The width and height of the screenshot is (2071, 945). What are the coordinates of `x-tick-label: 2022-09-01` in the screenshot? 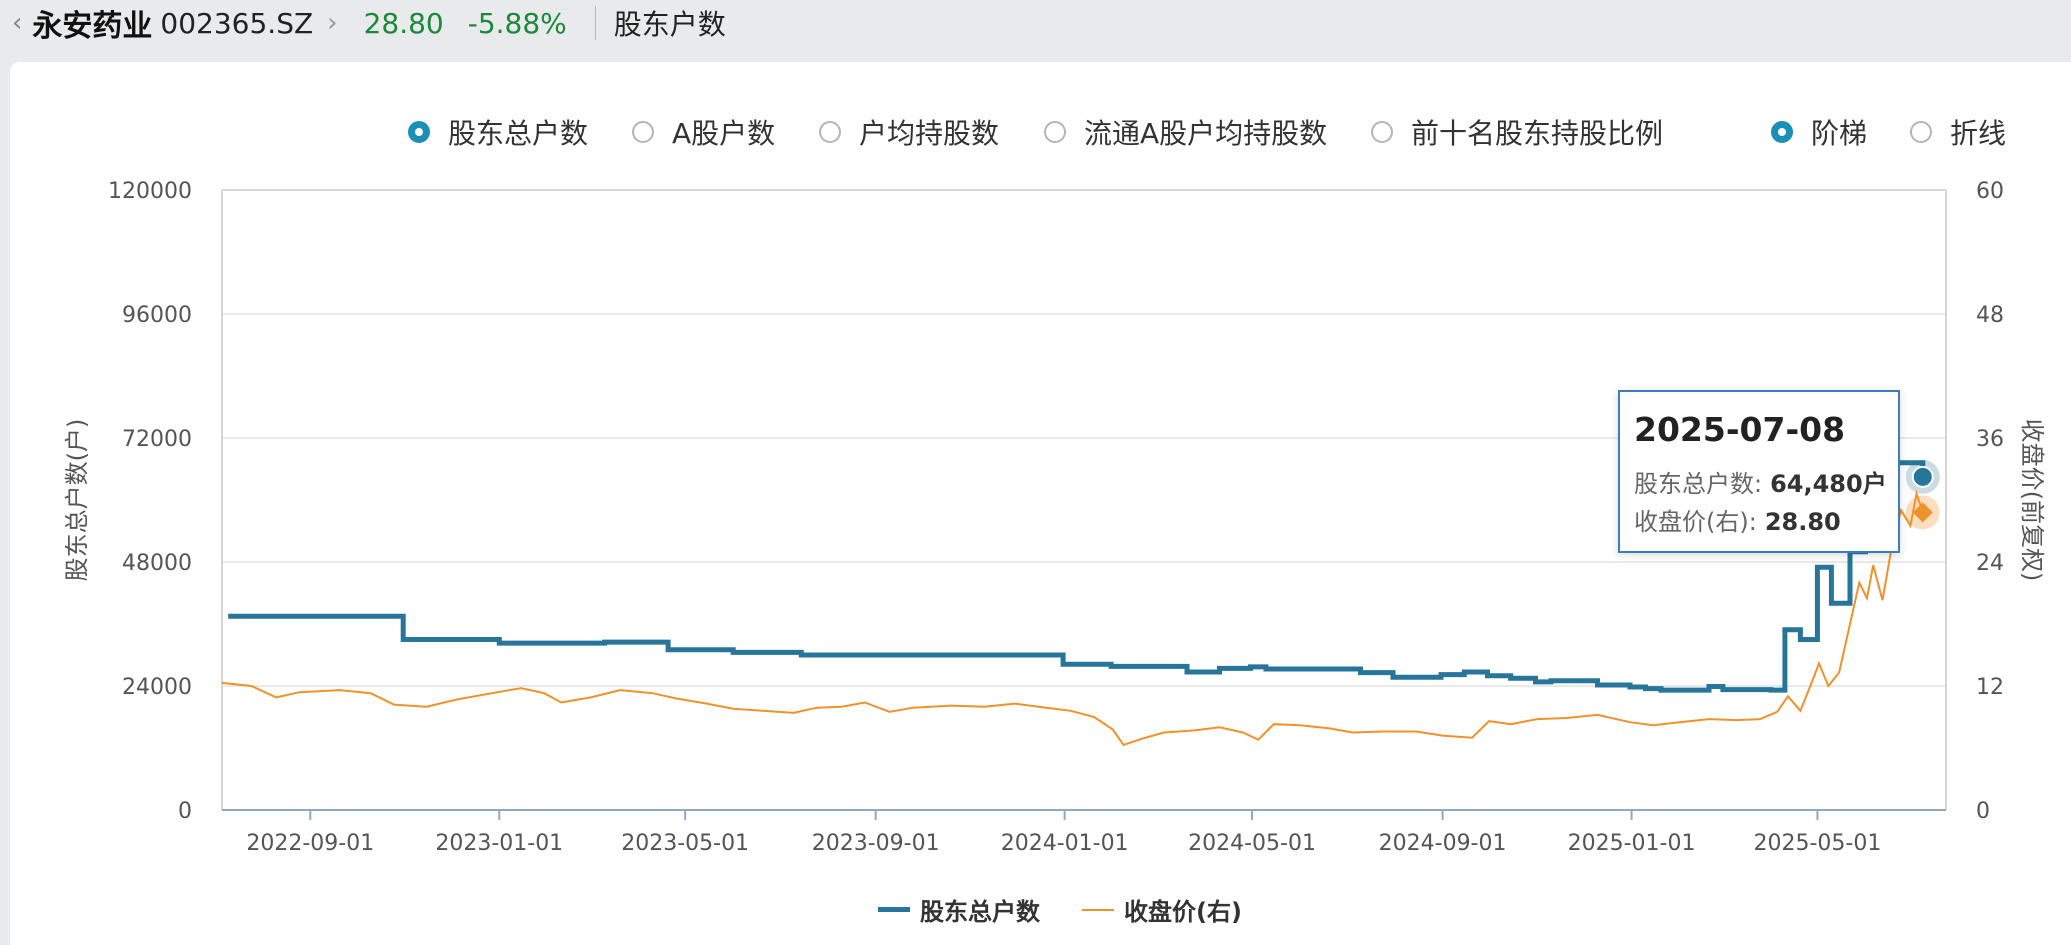 It's located at (310, 843).